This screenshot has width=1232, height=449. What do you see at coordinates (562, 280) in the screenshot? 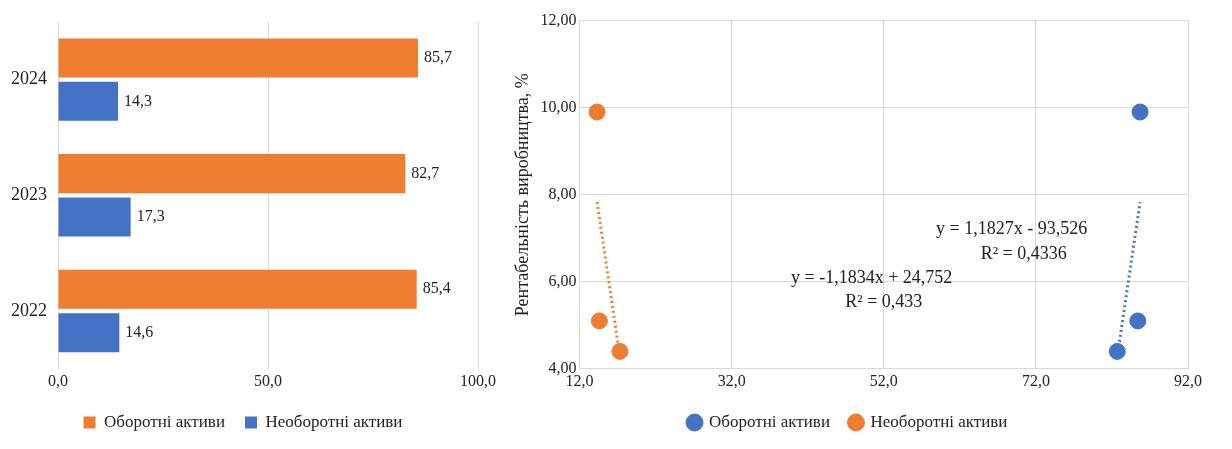
I see `y-tick-label: 6,00` at bounding box center [562, 280].